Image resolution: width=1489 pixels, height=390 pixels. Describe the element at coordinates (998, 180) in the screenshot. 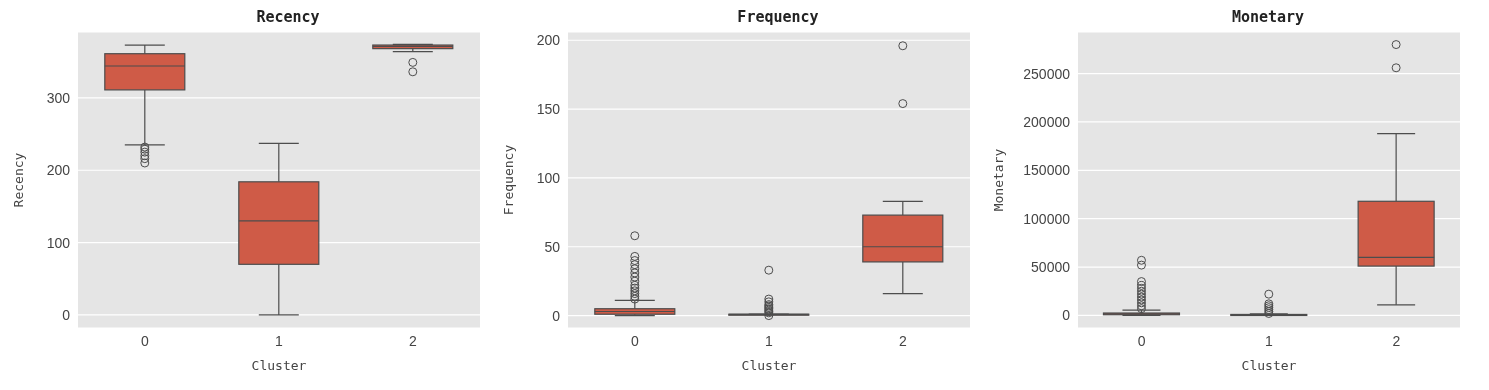

I see `y-axis-title: Monetary` at that location.